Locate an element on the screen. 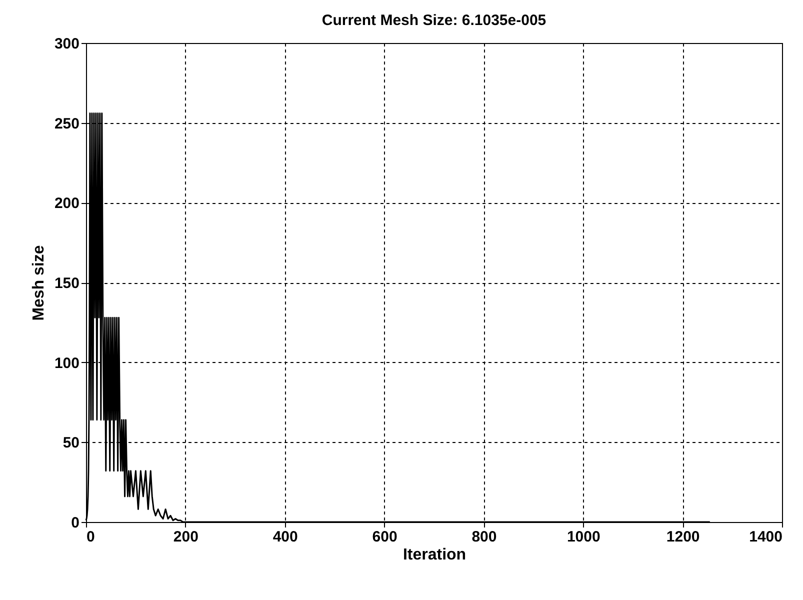 This screenshot has width=803, height=600. x-tick-label: 1400 is located at coordinates (765, 537).